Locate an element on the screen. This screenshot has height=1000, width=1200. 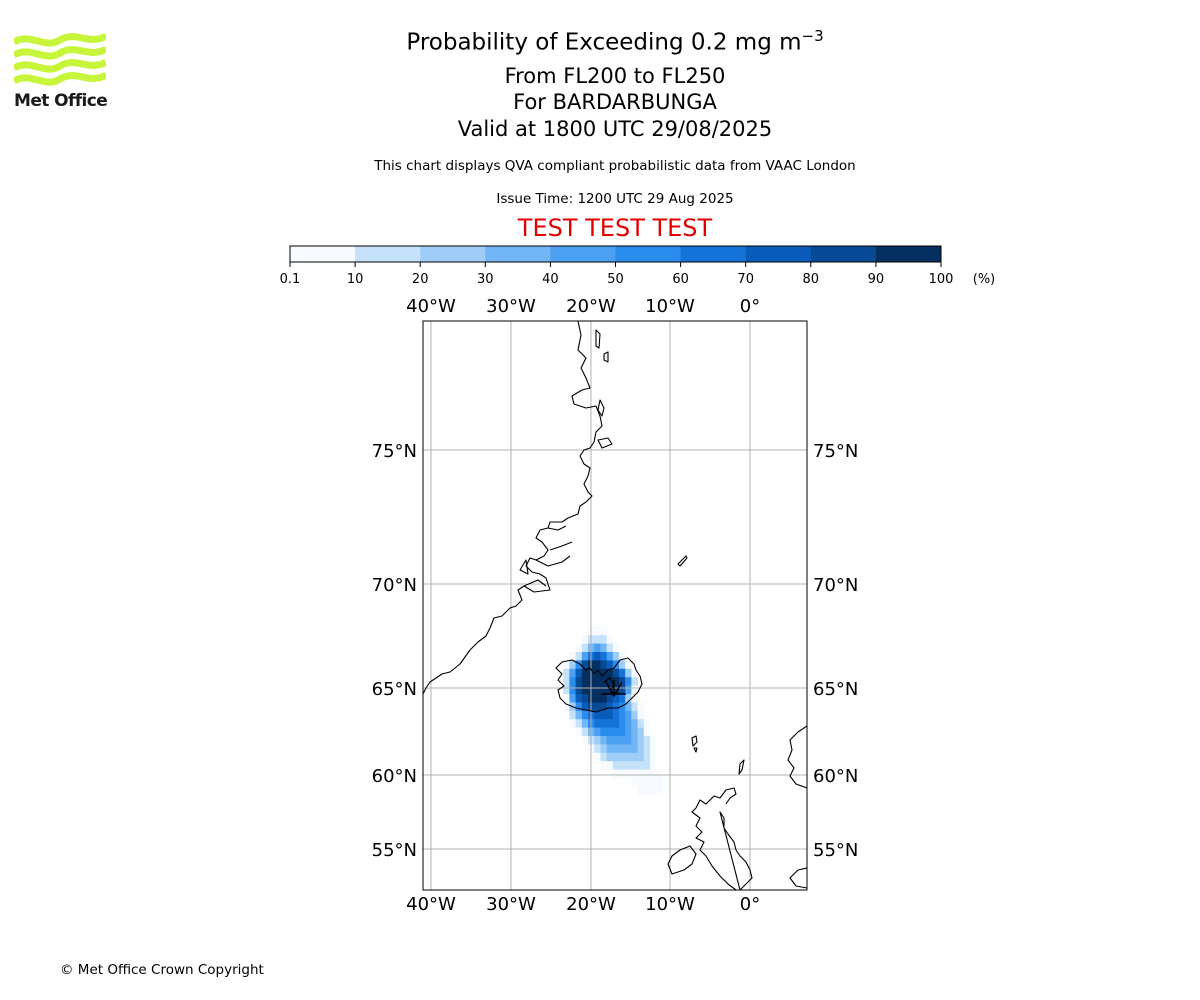
latitude-label-right: 55°N is located at coordinates (835, 850).